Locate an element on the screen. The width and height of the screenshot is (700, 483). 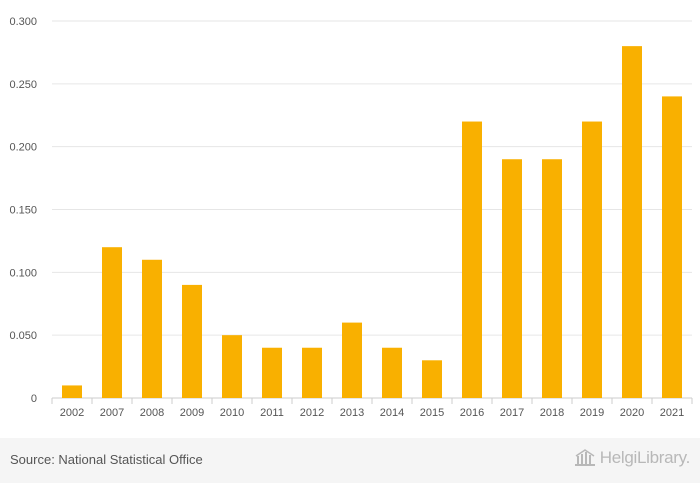
y-tick-label: 0 is located at coordinates (34, 399).